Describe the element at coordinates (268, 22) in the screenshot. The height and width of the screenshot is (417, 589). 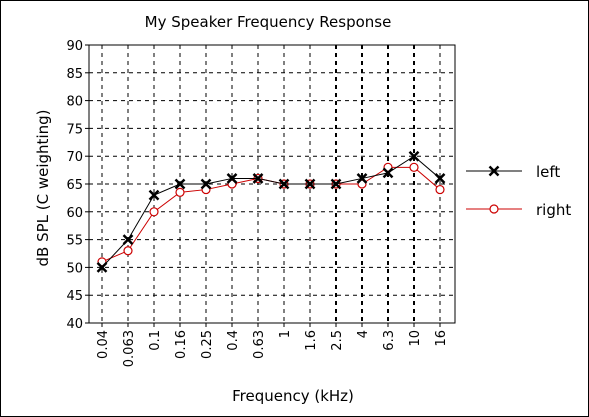
I see `chart-title: My Speaker Frequency Response` at that location.